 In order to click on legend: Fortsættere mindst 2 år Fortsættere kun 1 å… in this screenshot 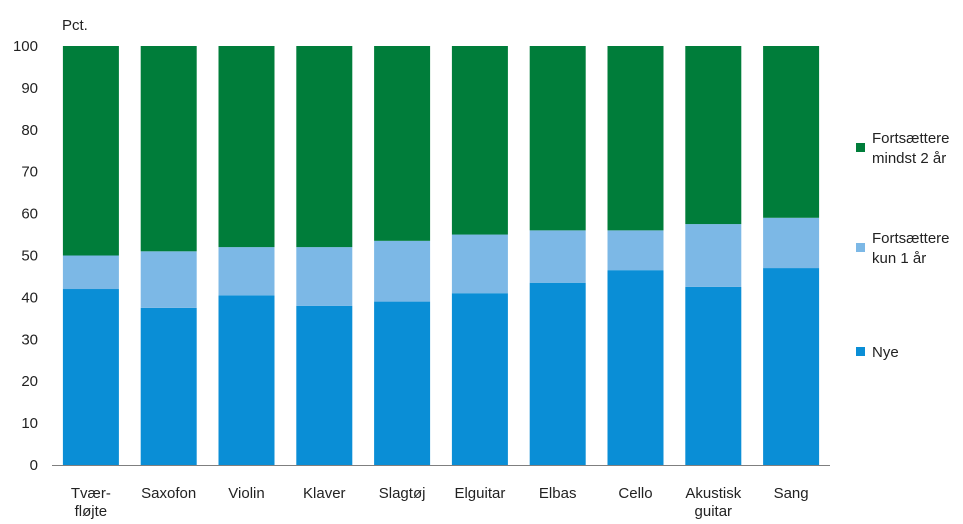, I will do `click(903, 245)`.